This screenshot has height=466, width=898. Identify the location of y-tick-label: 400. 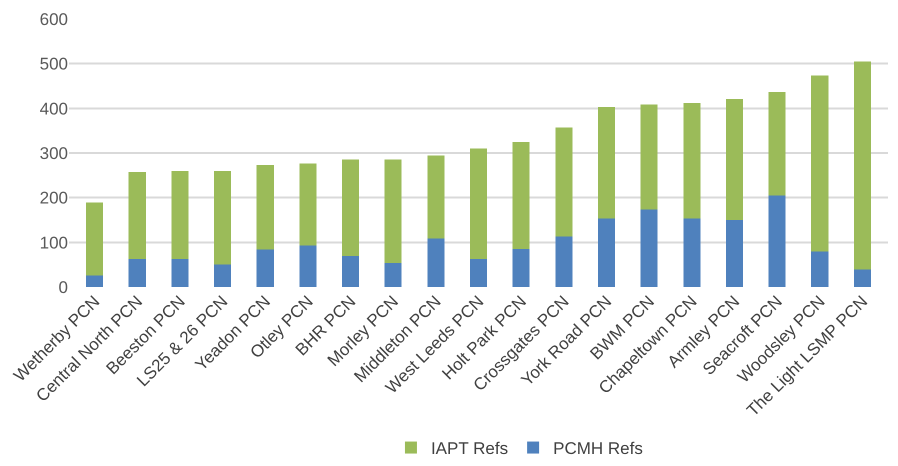
(54, 108).